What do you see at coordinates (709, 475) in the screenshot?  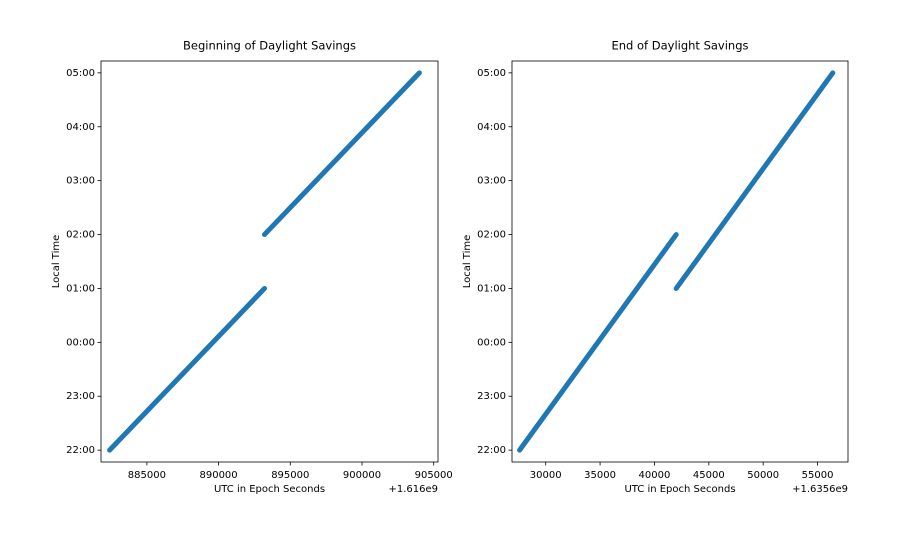 I see `x-tick-label: 45000` at bounding box center [709, 475].